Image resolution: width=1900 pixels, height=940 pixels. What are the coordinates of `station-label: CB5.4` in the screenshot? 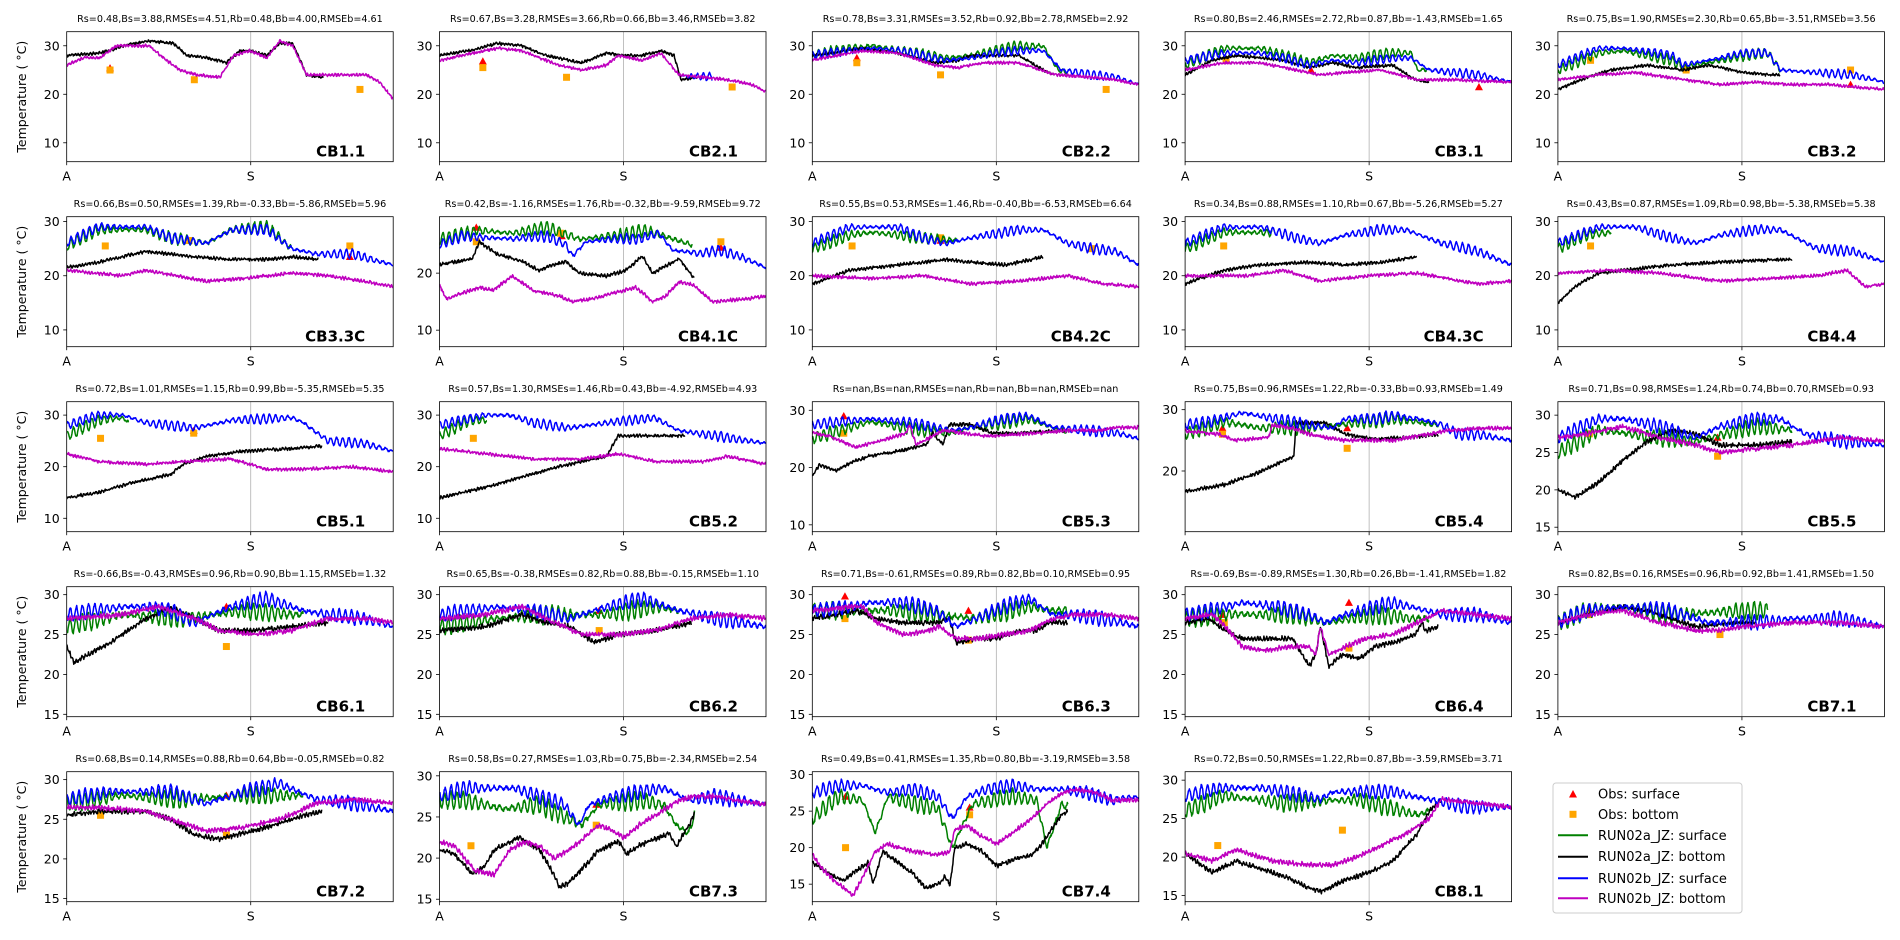 It's located at (1459, 522).